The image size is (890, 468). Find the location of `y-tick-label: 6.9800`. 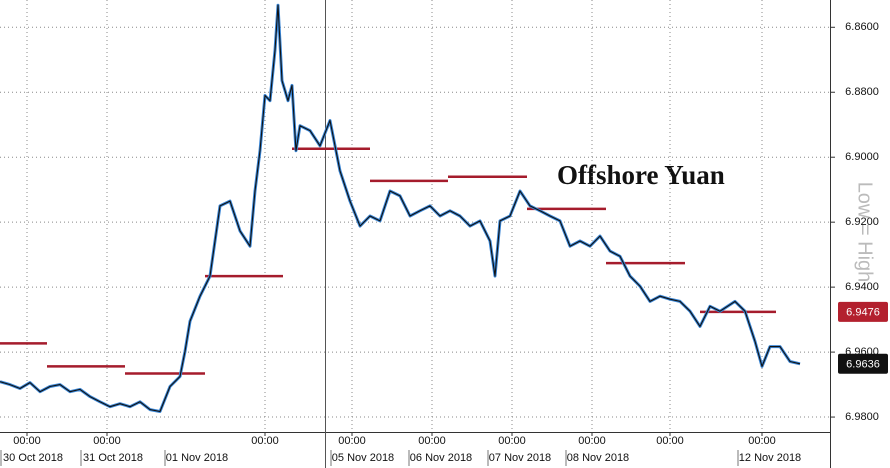

y-tick-label: 6.9800 is located at coordinates (862, 417).